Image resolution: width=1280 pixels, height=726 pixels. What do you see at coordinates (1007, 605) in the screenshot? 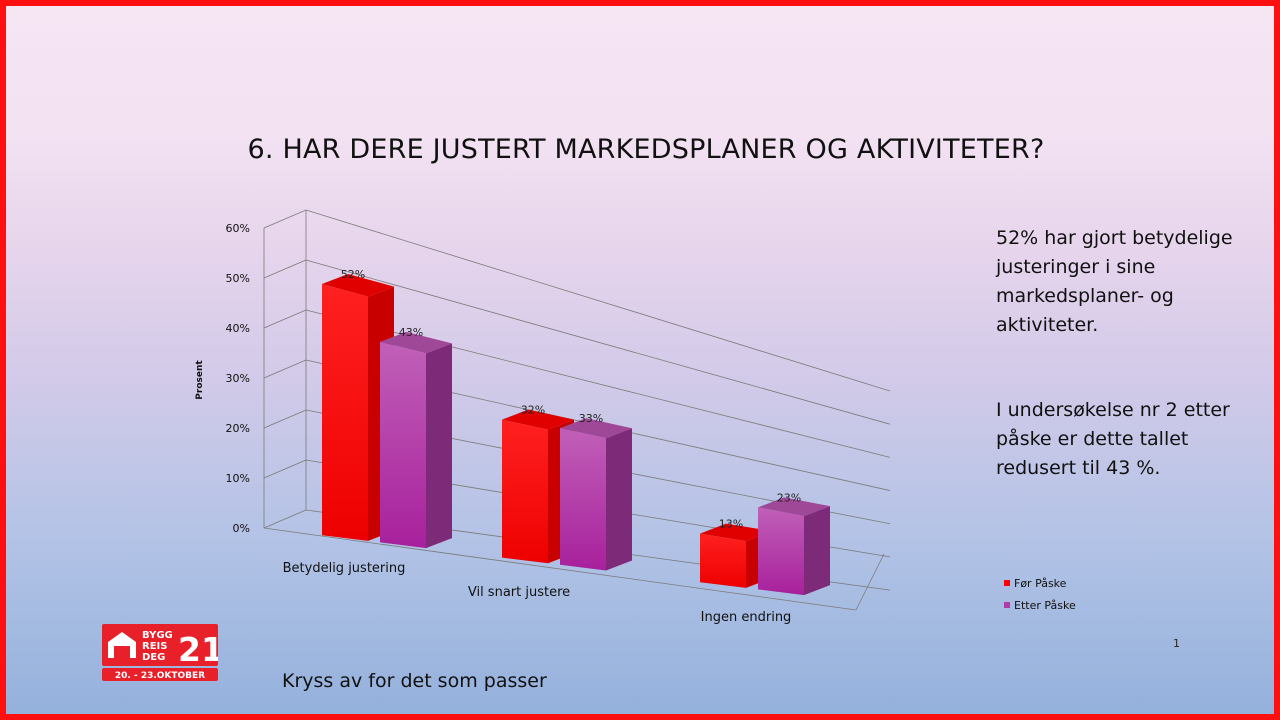
I see `legend-swatch-purple` at bounding box center [1007, 605].